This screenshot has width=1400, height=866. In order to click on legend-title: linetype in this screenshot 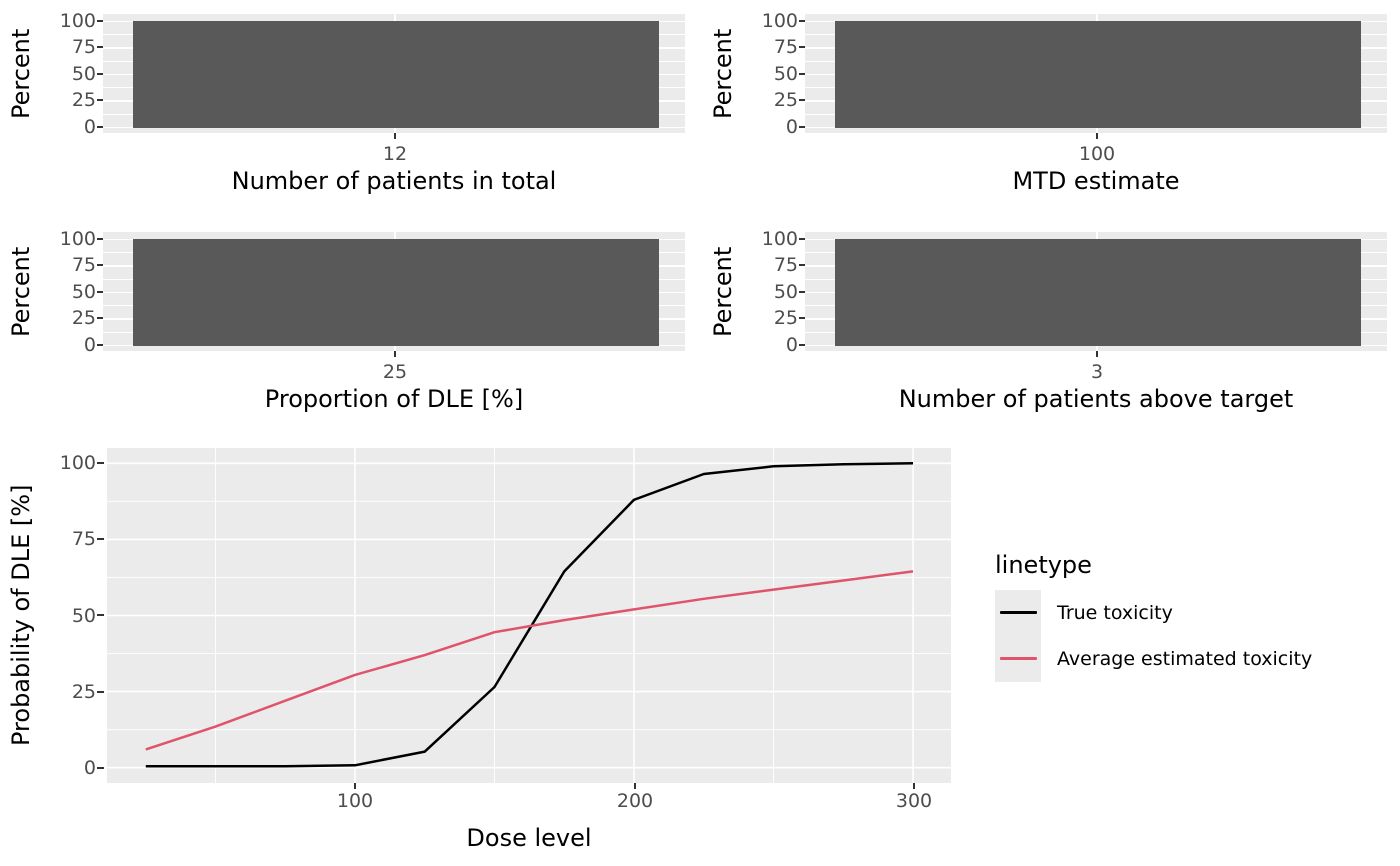, I will do `click(1043, 565)`.